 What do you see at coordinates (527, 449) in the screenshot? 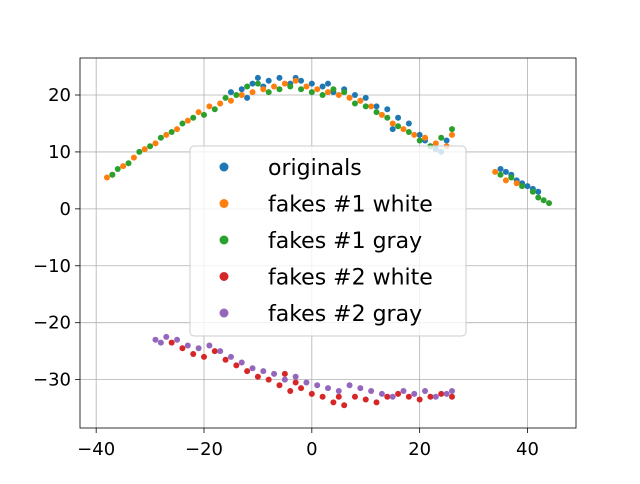
I see `x-tick-label: 40` at bounding box center [527, 449].